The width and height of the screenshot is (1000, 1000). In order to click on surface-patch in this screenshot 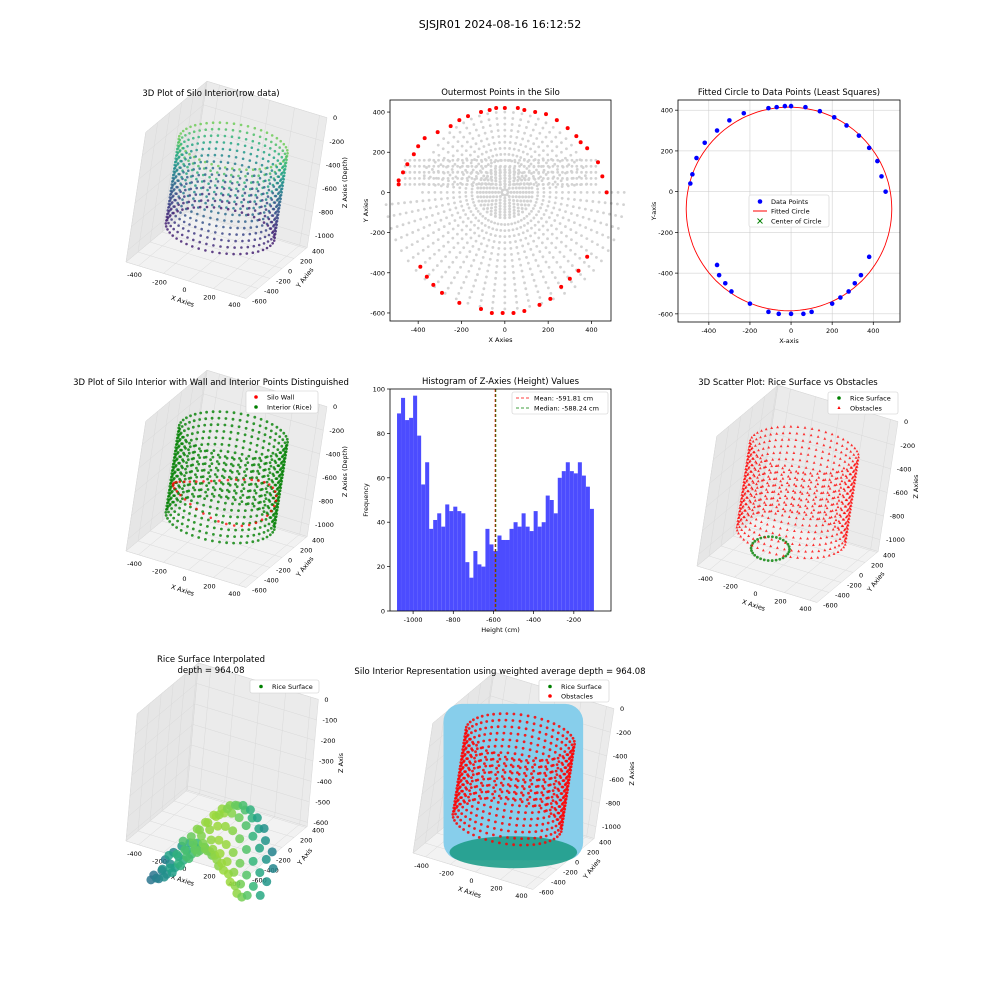, I will do `click(239, 818)`.